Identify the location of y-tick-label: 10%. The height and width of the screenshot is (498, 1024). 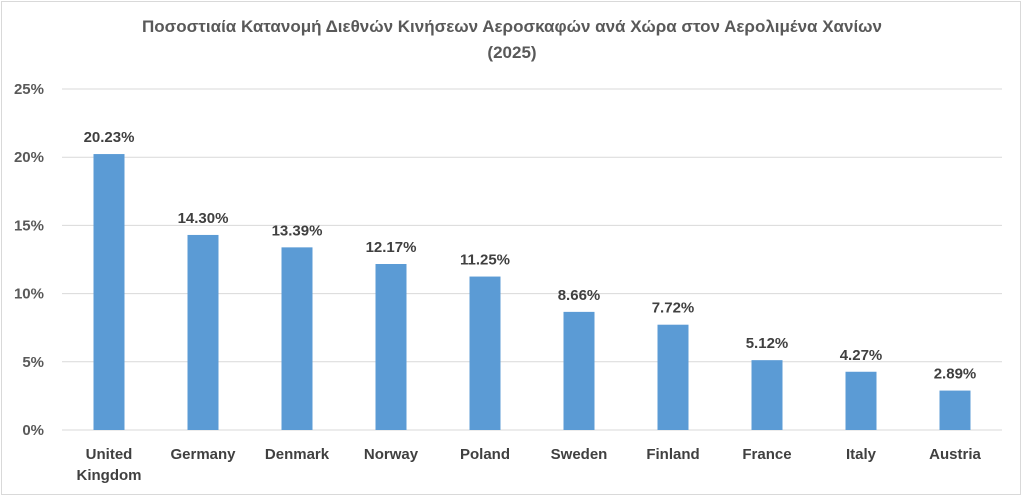
(29, 294).